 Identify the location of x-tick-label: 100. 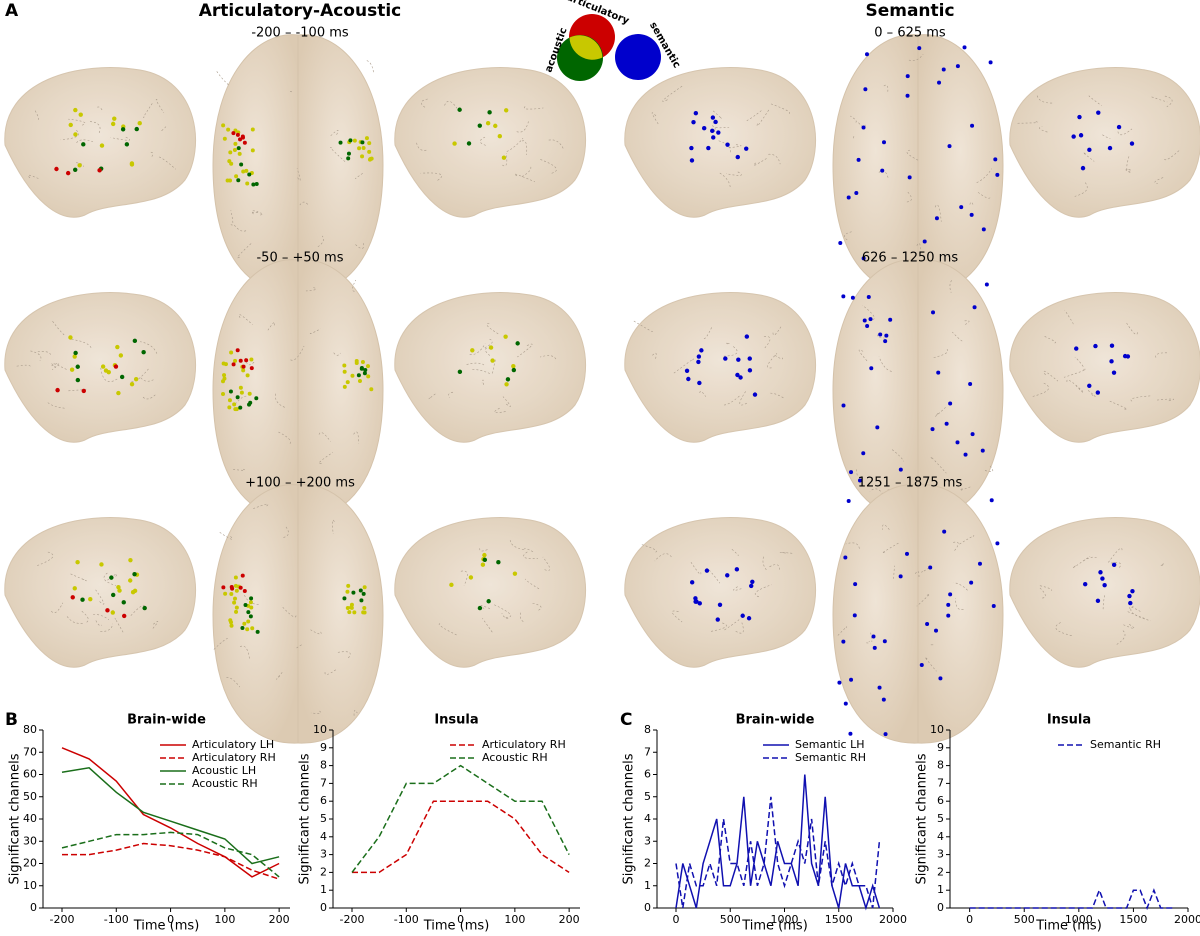
(514, 919).